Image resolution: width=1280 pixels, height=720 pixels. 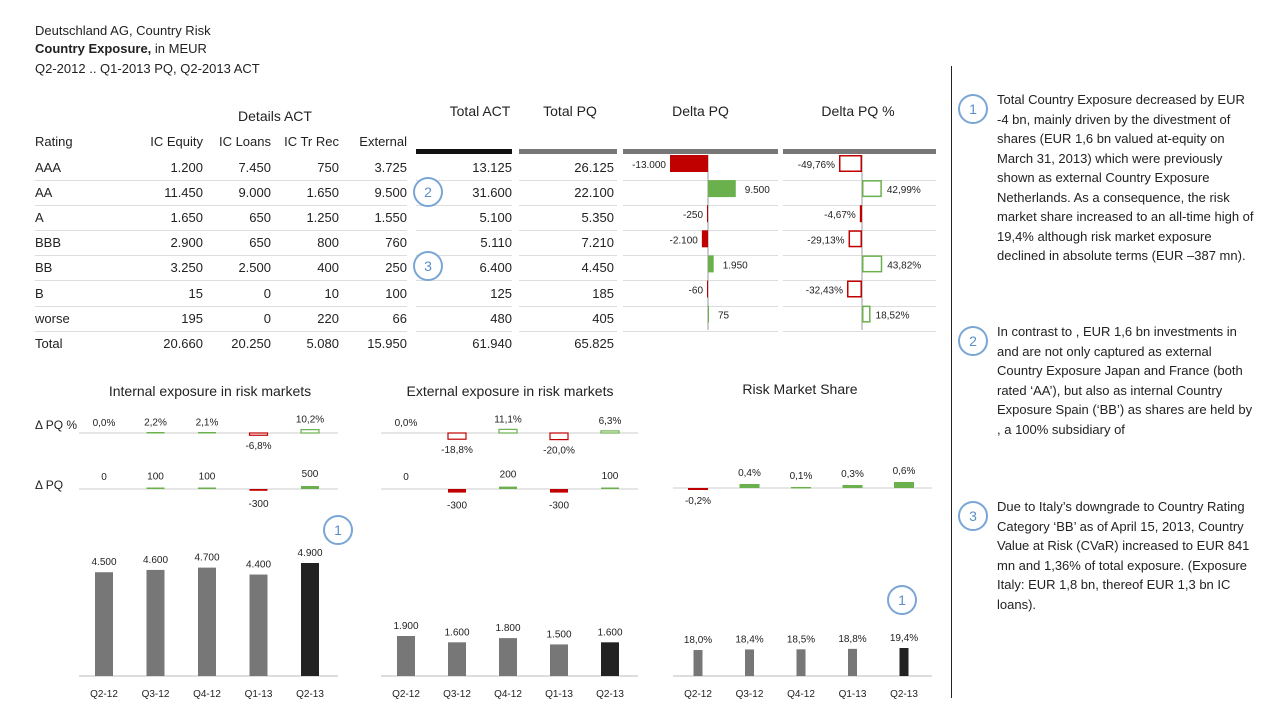 What do you see at coordinates (428, 192) in the screenshot?
I see `badge-two-table: 2` at bounding box center [428, 192].